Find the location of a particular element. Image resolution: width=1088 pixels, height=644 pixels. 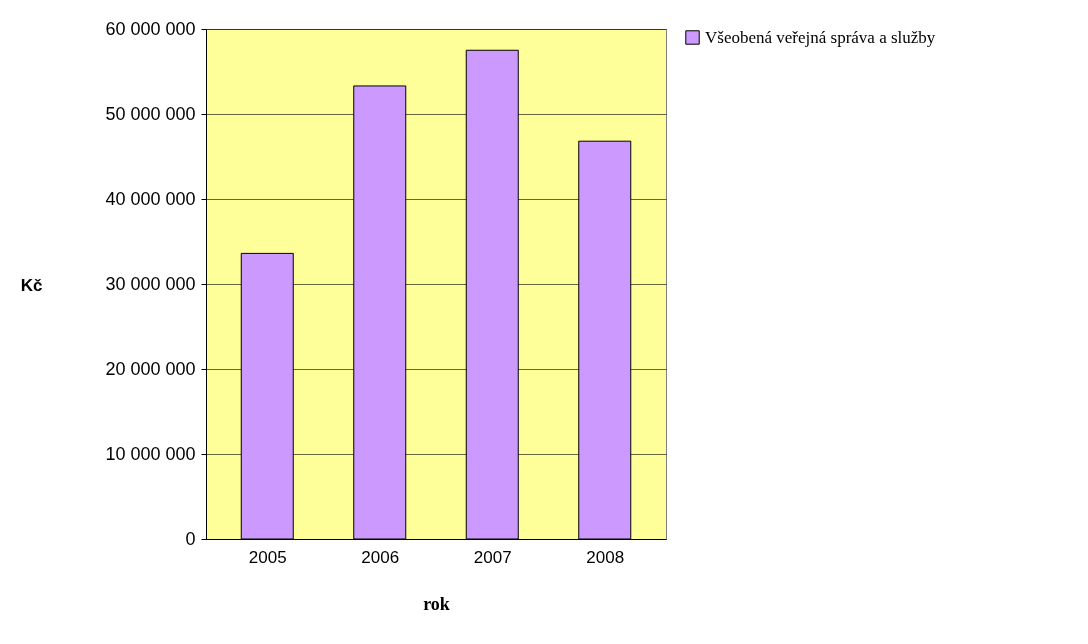

y-tick-label: 30 000 000 is located at coordinates (150, 283).